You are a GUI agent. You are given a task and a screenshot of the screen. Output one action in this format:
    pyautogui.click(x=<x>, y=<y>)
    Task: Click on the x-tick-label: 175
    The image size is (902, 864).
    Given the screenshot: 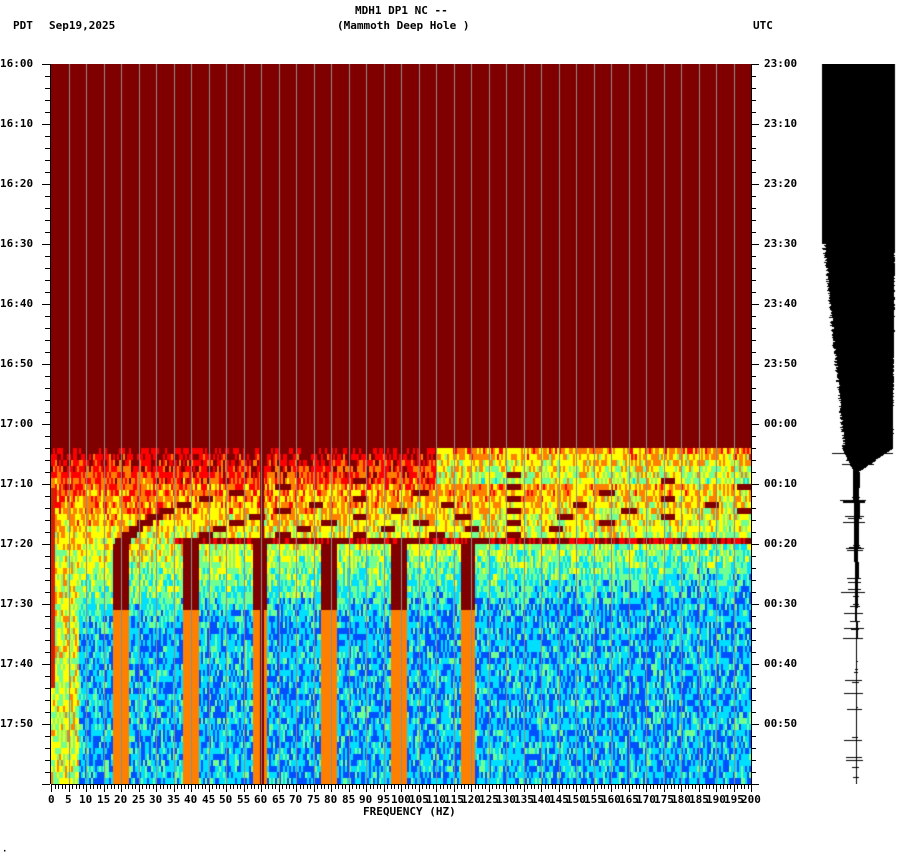 What is the action you would take?
    pyautogui.click(x=664, y=799)
    